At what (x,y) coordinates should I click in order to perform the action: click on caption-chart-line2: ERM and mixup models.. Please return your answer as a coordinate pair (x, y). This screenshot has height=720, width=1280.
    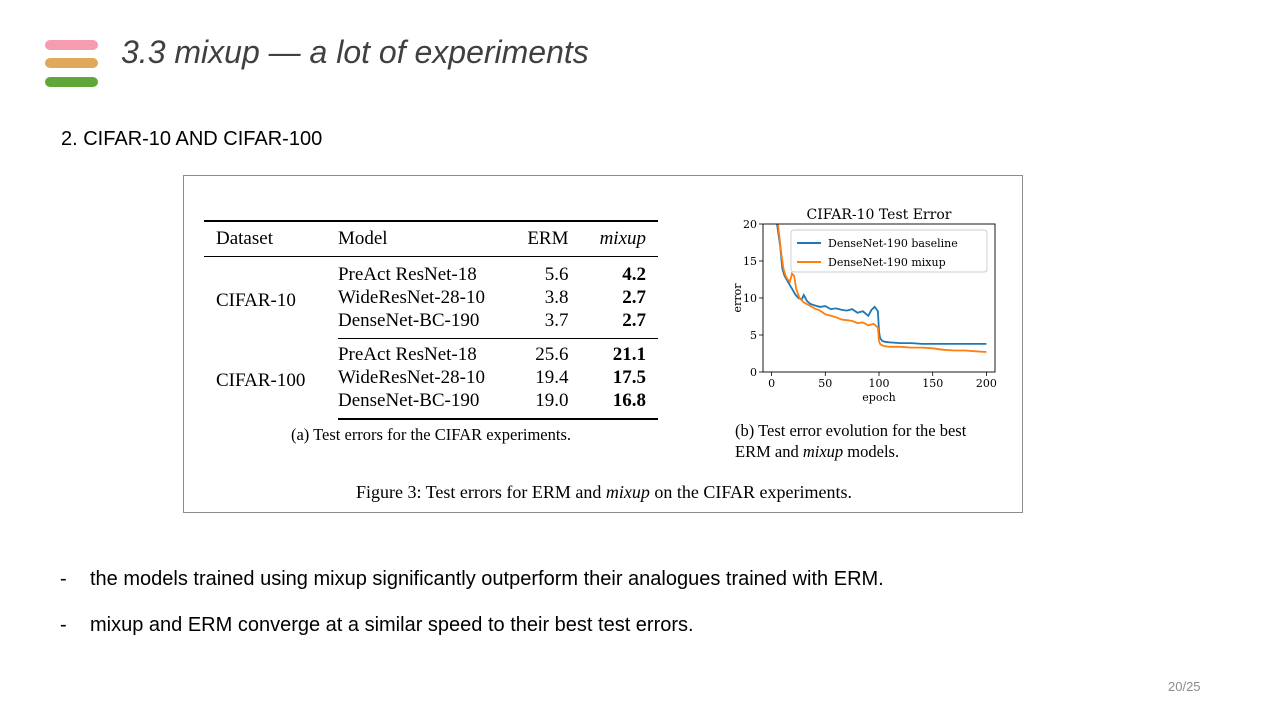
    Looking at the image, I should click on (880, 451).